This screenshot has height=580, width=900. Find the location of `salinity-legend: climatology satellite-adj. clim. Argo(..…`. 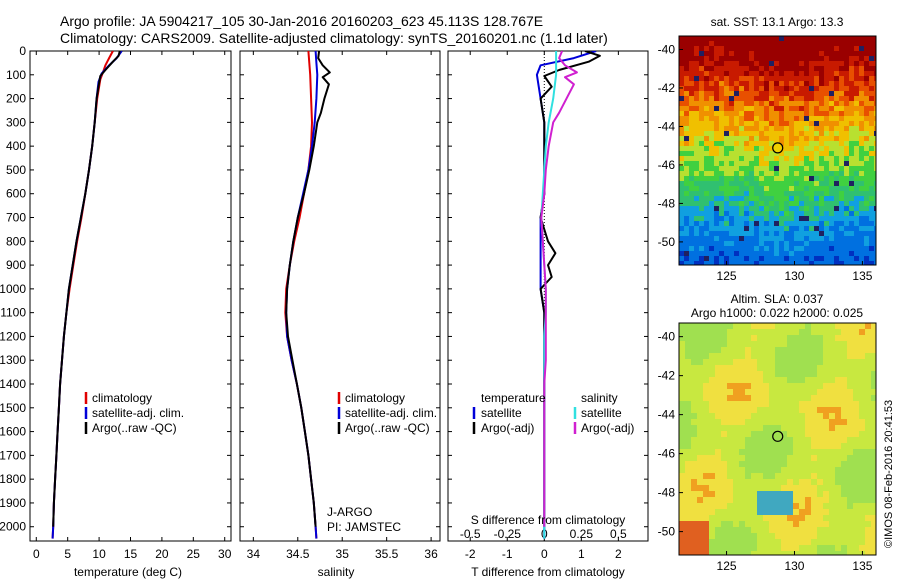

salinity-legend: climatology satellite-adj. clim. Argo(..… is located at coordinates (387, 413).